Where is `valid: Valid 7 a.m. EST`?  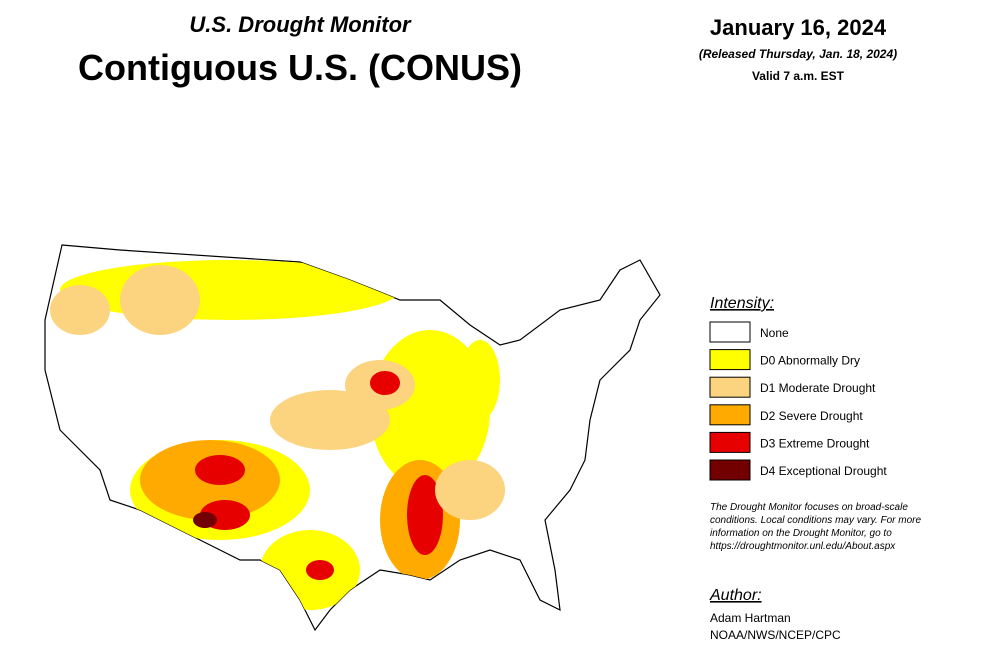
valid: Valid 7 a.m. EST is located at coordinates (798, 76).